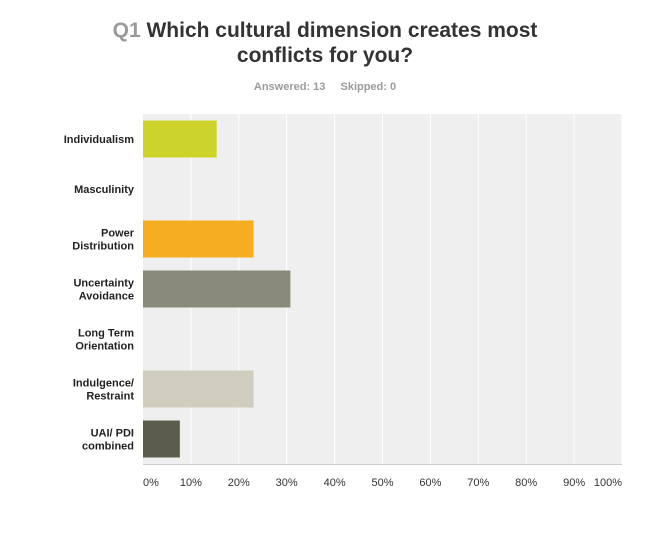  What do you see at coordinates (104, 190) in the screenshot?
I see `category-label: Masculinity` at bounding box center [104, 190].